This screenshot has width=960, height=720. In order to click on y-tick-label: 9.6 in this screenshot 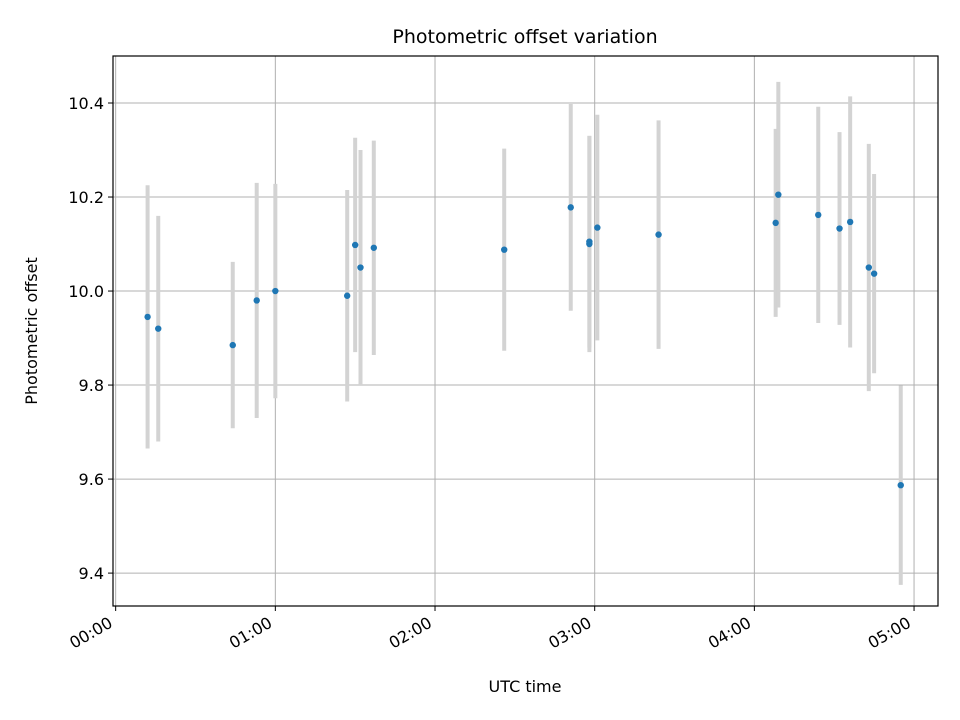, I will do `click(91, 479)`.